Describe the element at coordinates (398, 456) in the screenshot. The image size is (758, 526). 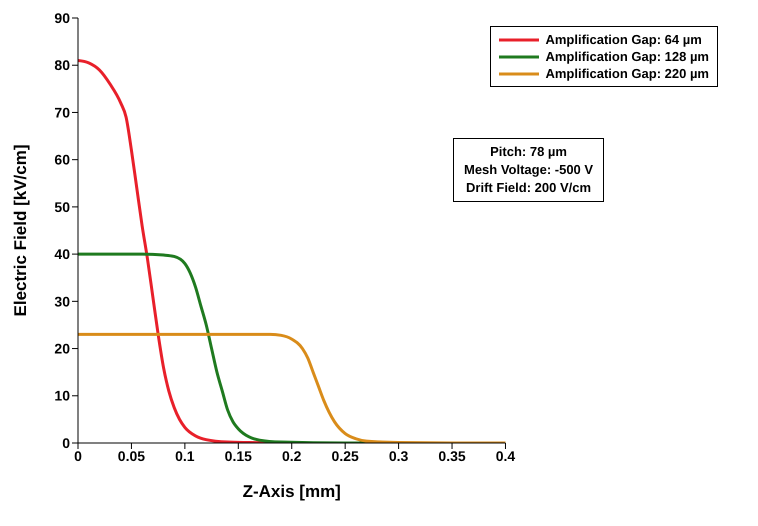
I see `x-tick-label: 0.3` at that location.